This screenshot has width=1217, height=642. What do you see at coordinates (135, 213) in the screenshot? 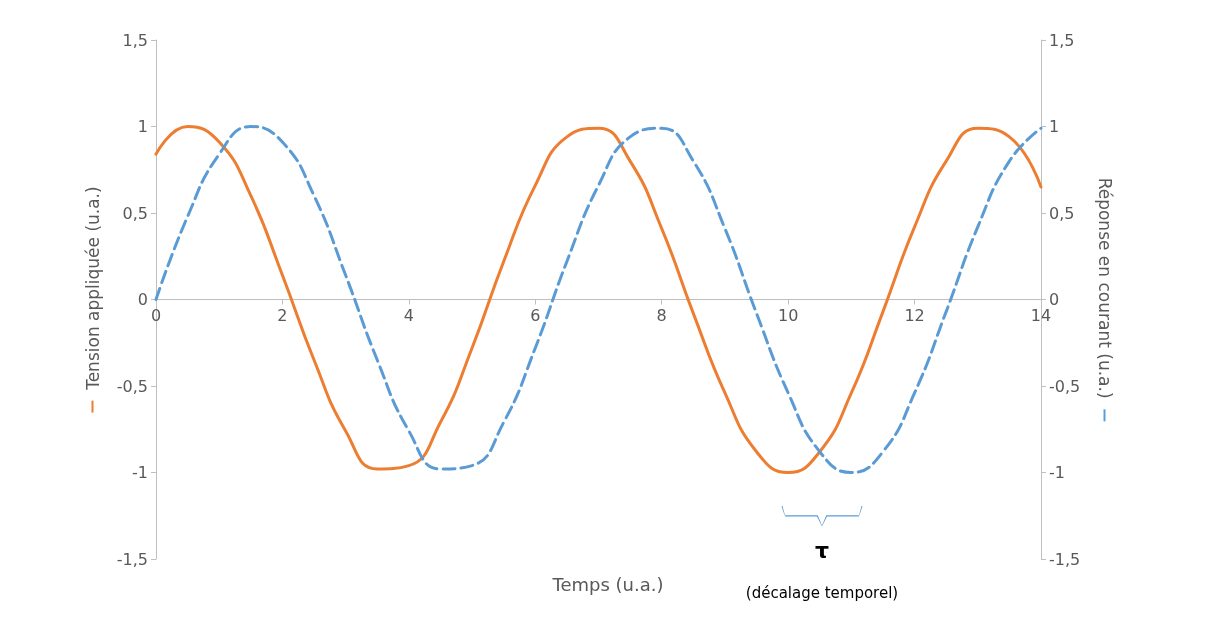
I see `y-tick-label: 0,5` at bounding box center [135, 213].